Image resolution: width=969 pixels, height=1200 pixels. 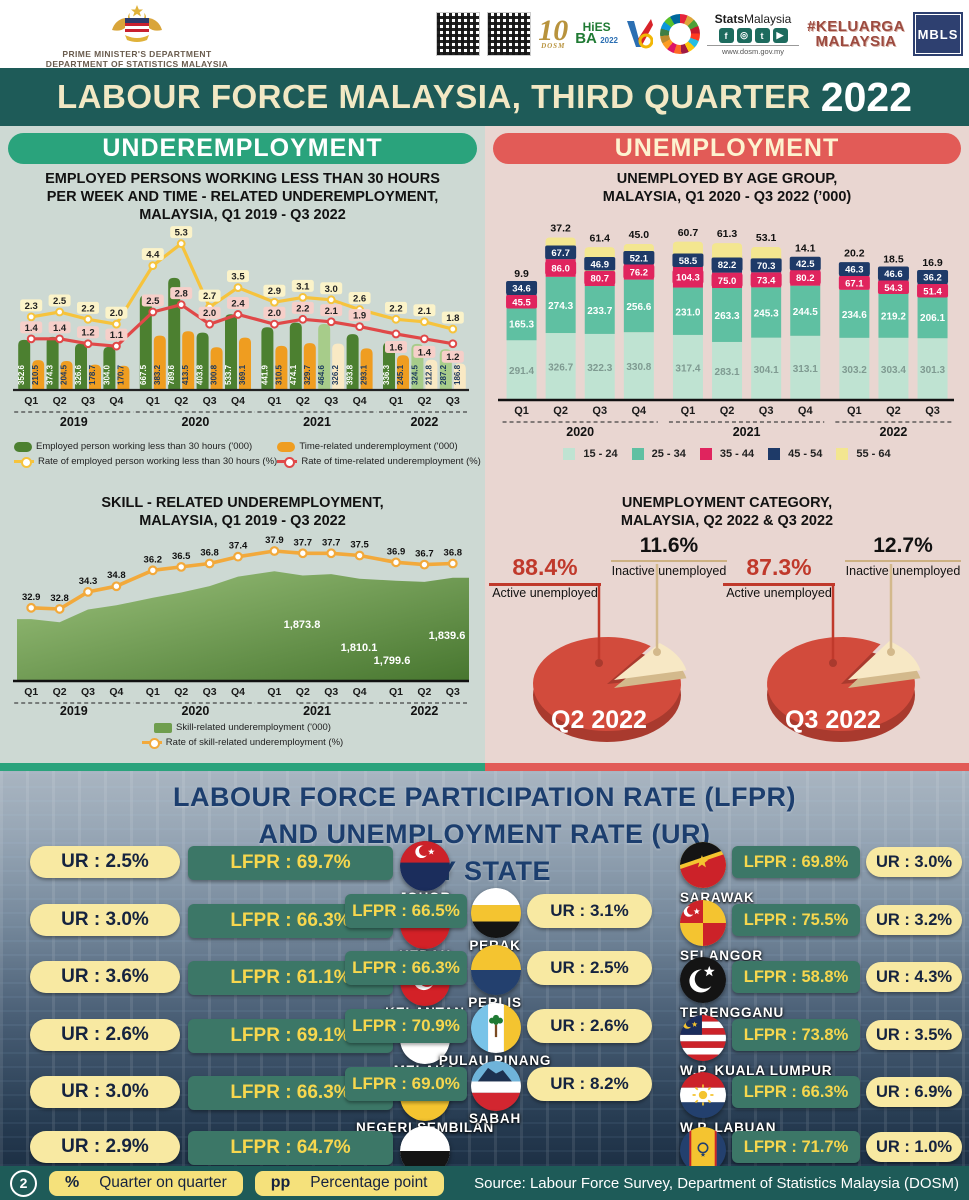 What do you see at coordinates (796, 862) in the screenshot?
I see `lfpr-value: LFPR : 69.8%` at bounding box center [796, 862].